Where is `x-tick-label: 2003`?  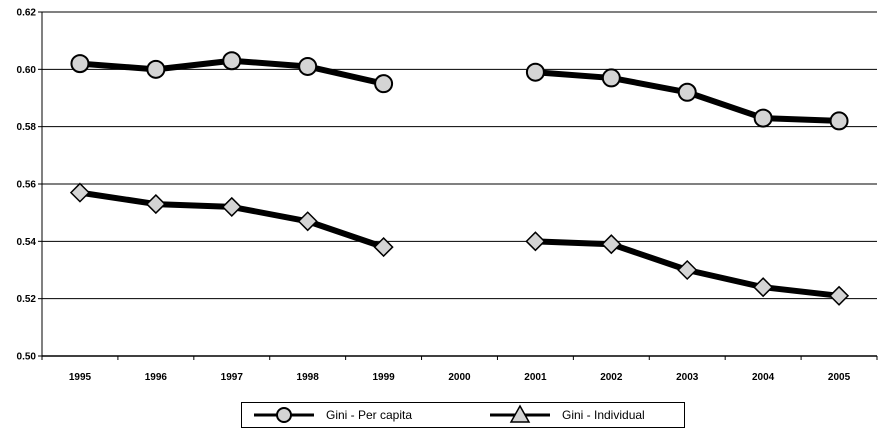 x-tick-label: 2003 is located at coordinates (687, 377).